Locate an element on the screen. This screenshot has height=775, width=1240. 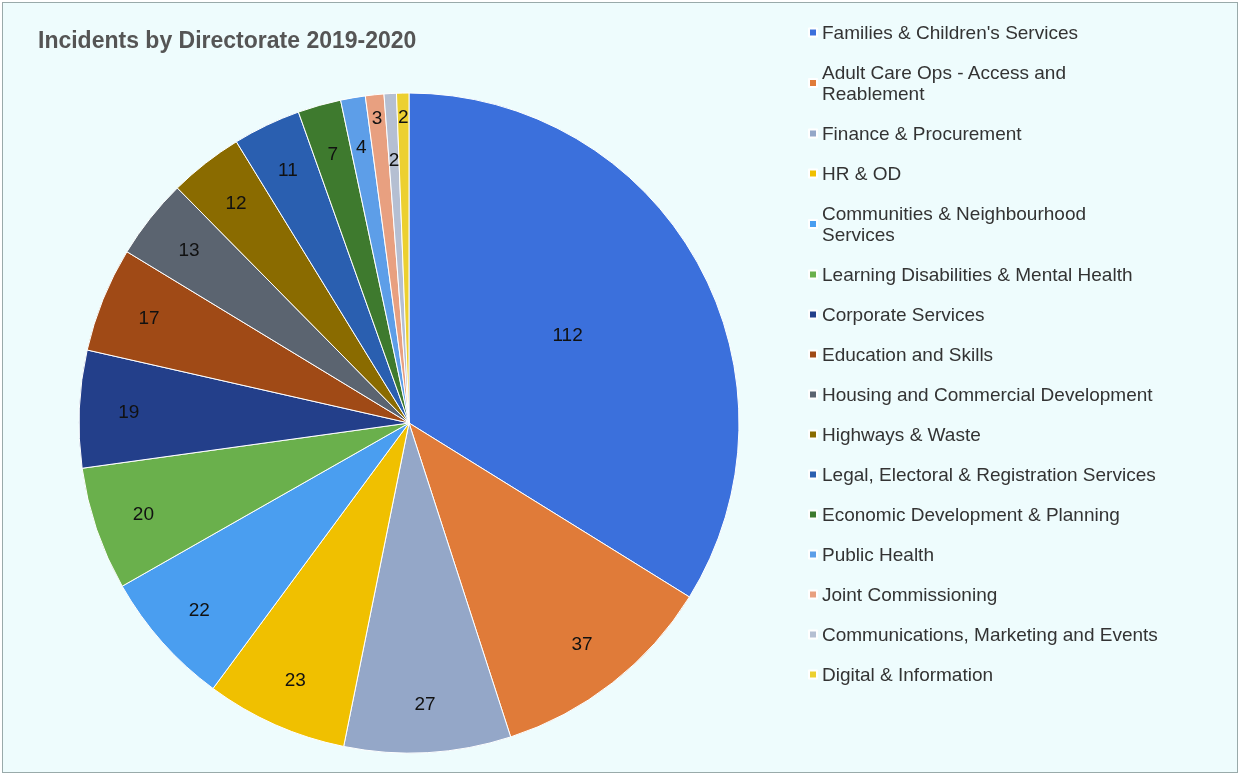
data-label: 20 is located at coordinates (143, 513).